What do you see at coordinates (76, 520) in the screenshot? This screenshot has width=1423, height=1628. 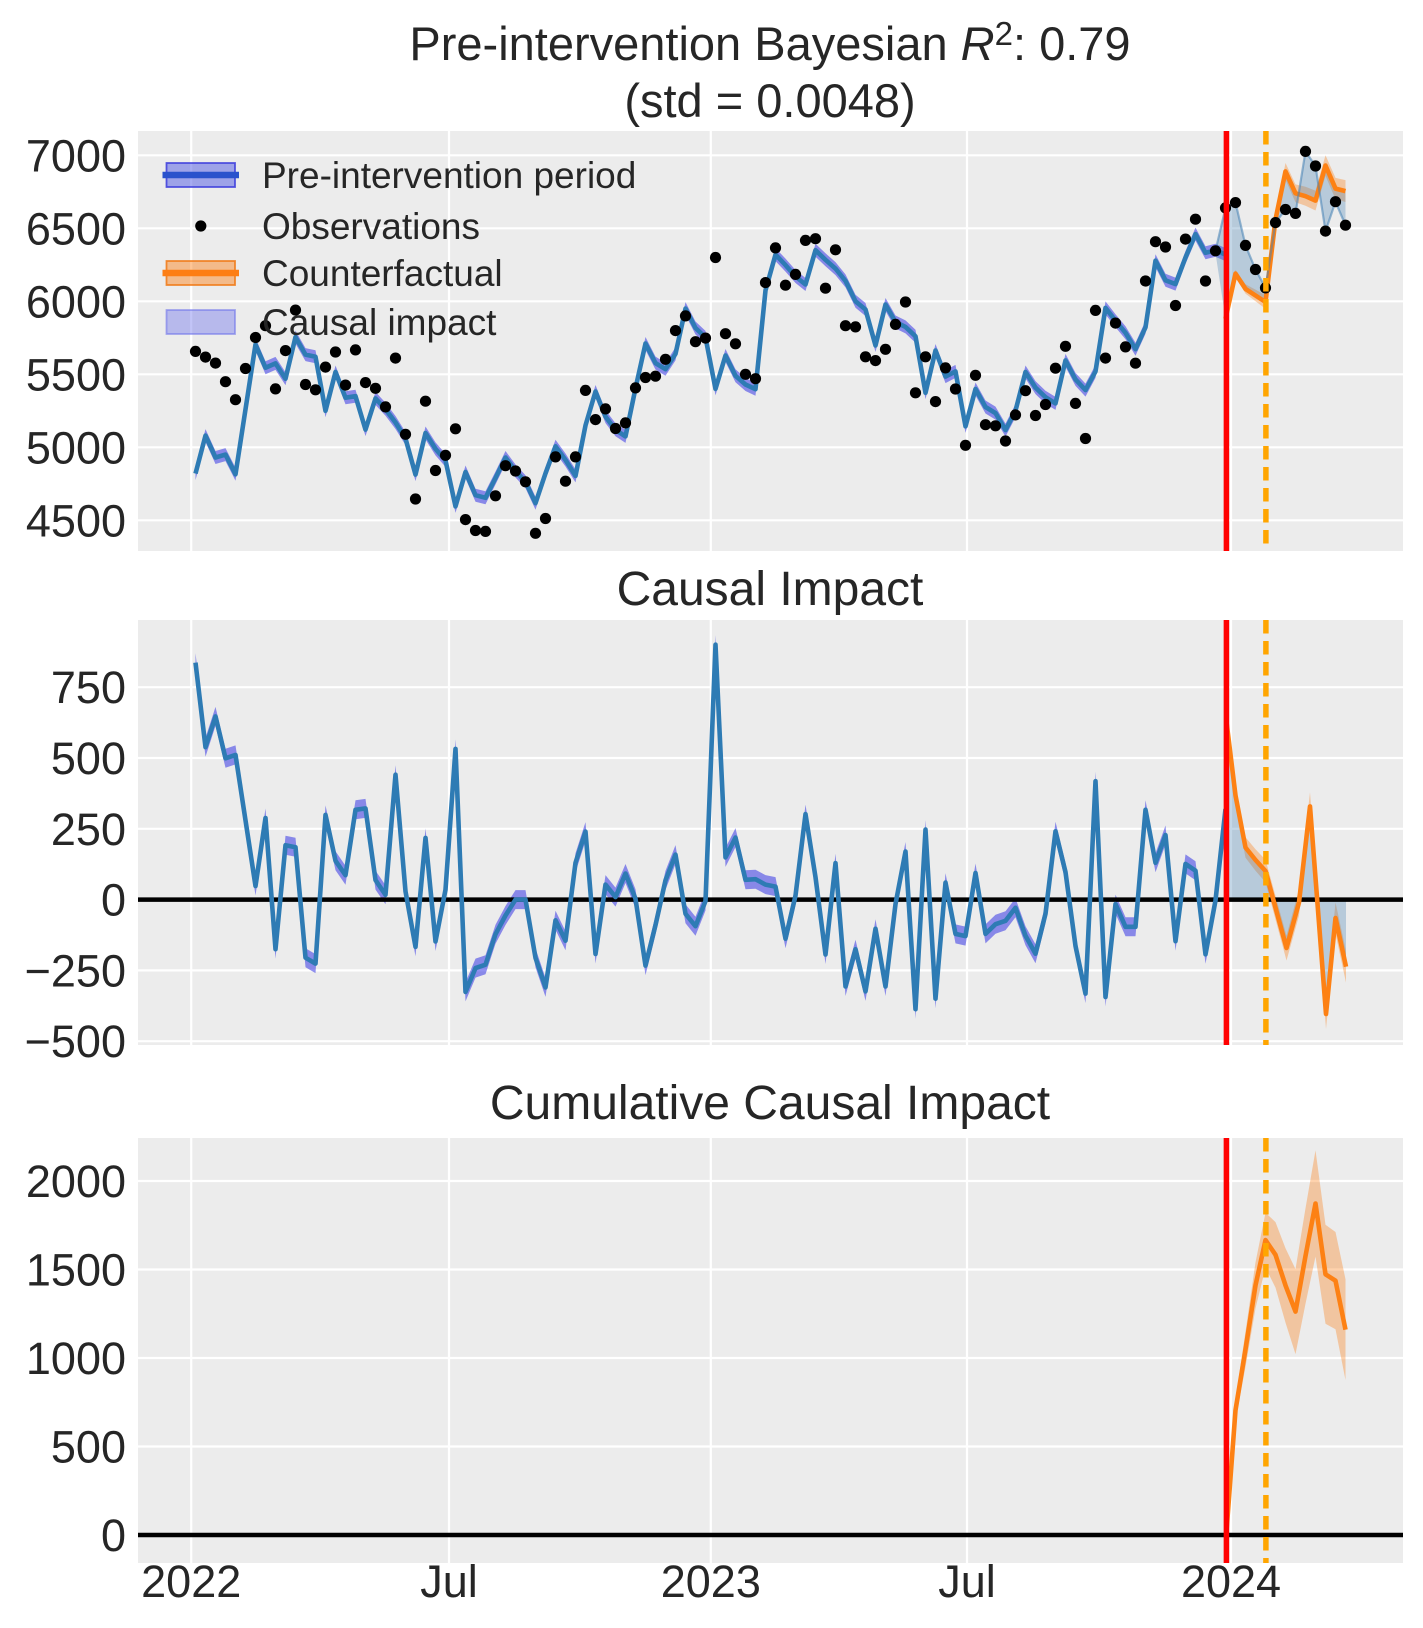 I see `svg-text: 4500` at bounding box center [76, 520].